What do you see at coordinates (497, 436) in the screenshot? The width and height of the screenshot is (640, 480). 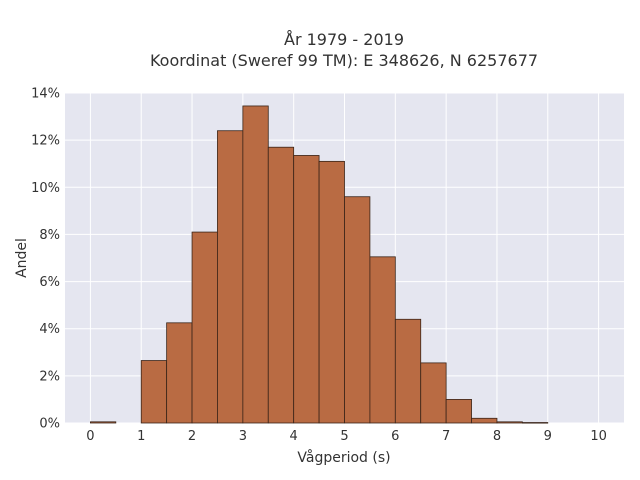 I see `x-tick-label: 8` at bounding box center [497, 436].